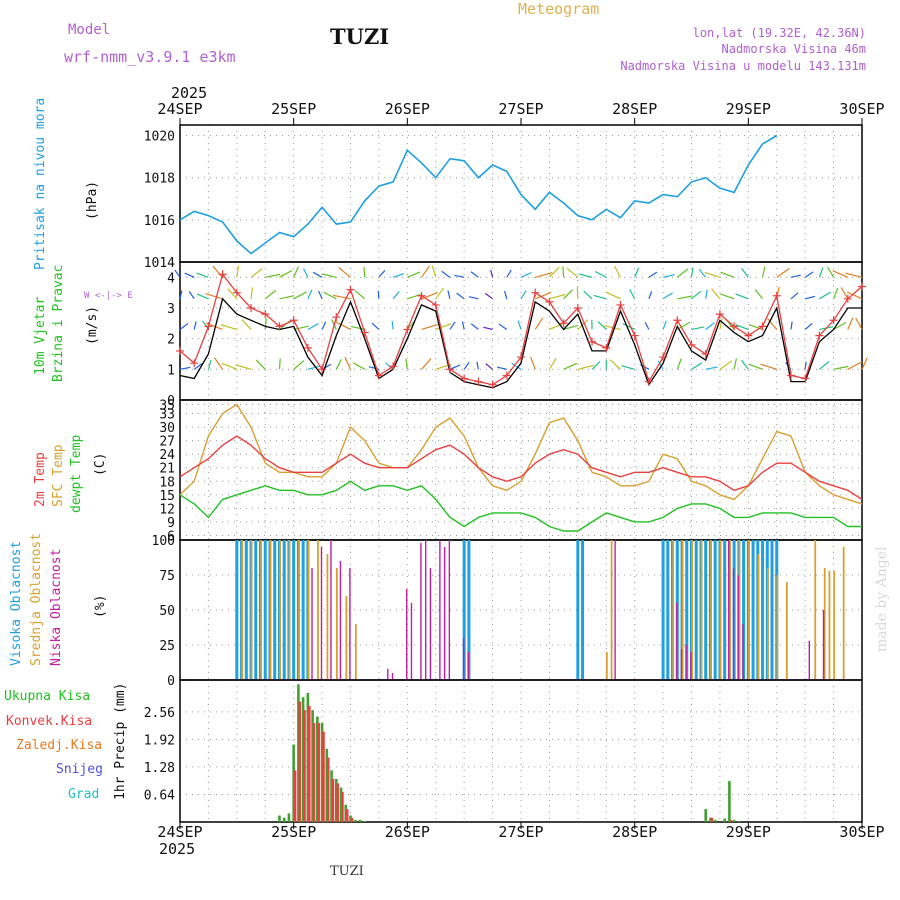 This screenshot has height=900, width=900. What do you see at coordinates (150, 57) in the screenshot?
I see `model-name: wrf-nmm_v3.9.1 e3km` at bounding box center [150, 57].